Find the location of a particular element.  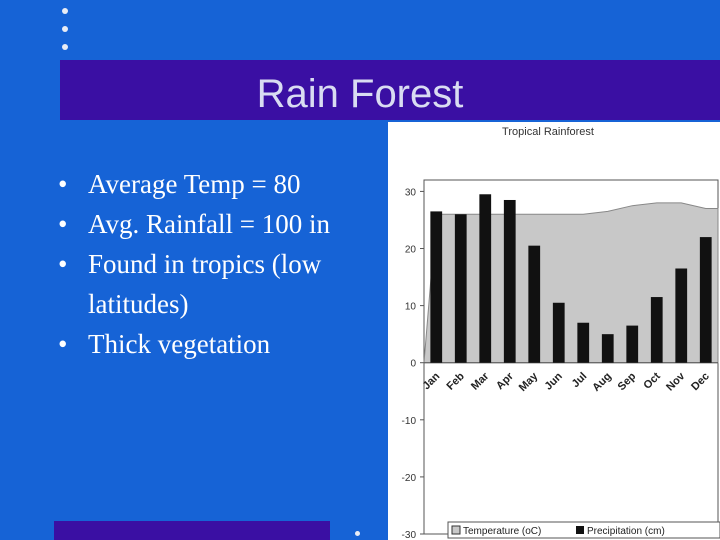

y-tick-label: -30 is located at coordinates (409, 535).